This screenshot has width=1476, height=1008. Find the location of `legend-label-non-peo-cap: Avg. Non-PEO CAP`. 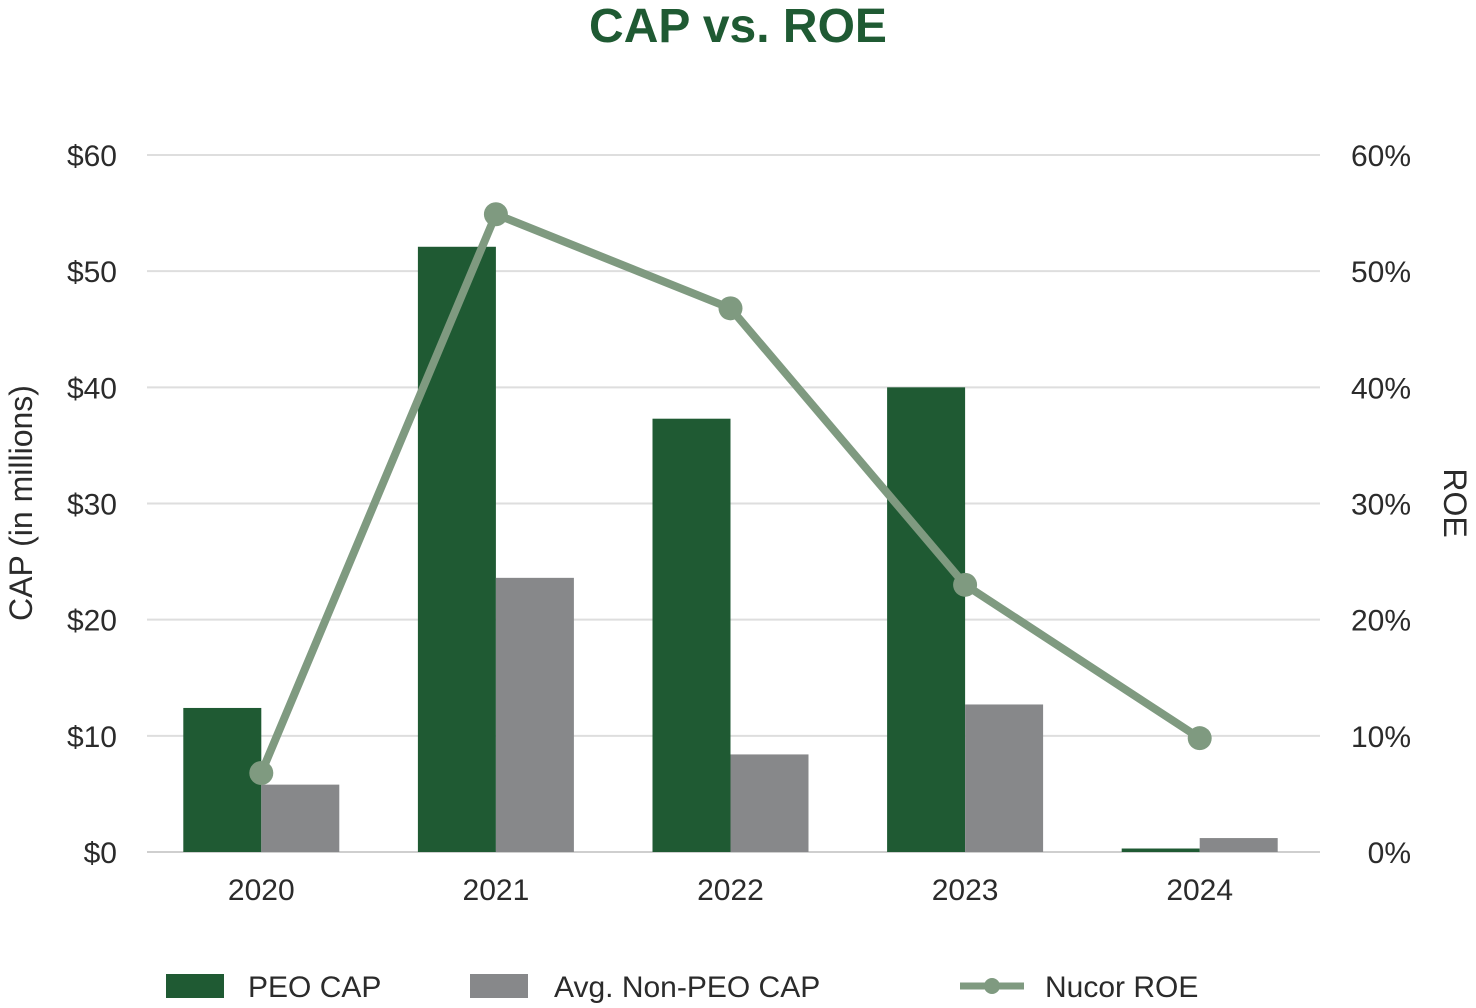

legend-label-non-peo-cap: Avg. Non-PEO CAP is located at coordinates (687, 987).